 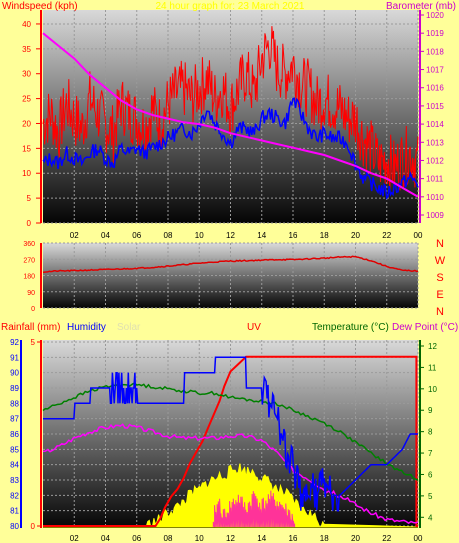 I want to click on humidity-tick-label: 88, so click(x=14, y=403).